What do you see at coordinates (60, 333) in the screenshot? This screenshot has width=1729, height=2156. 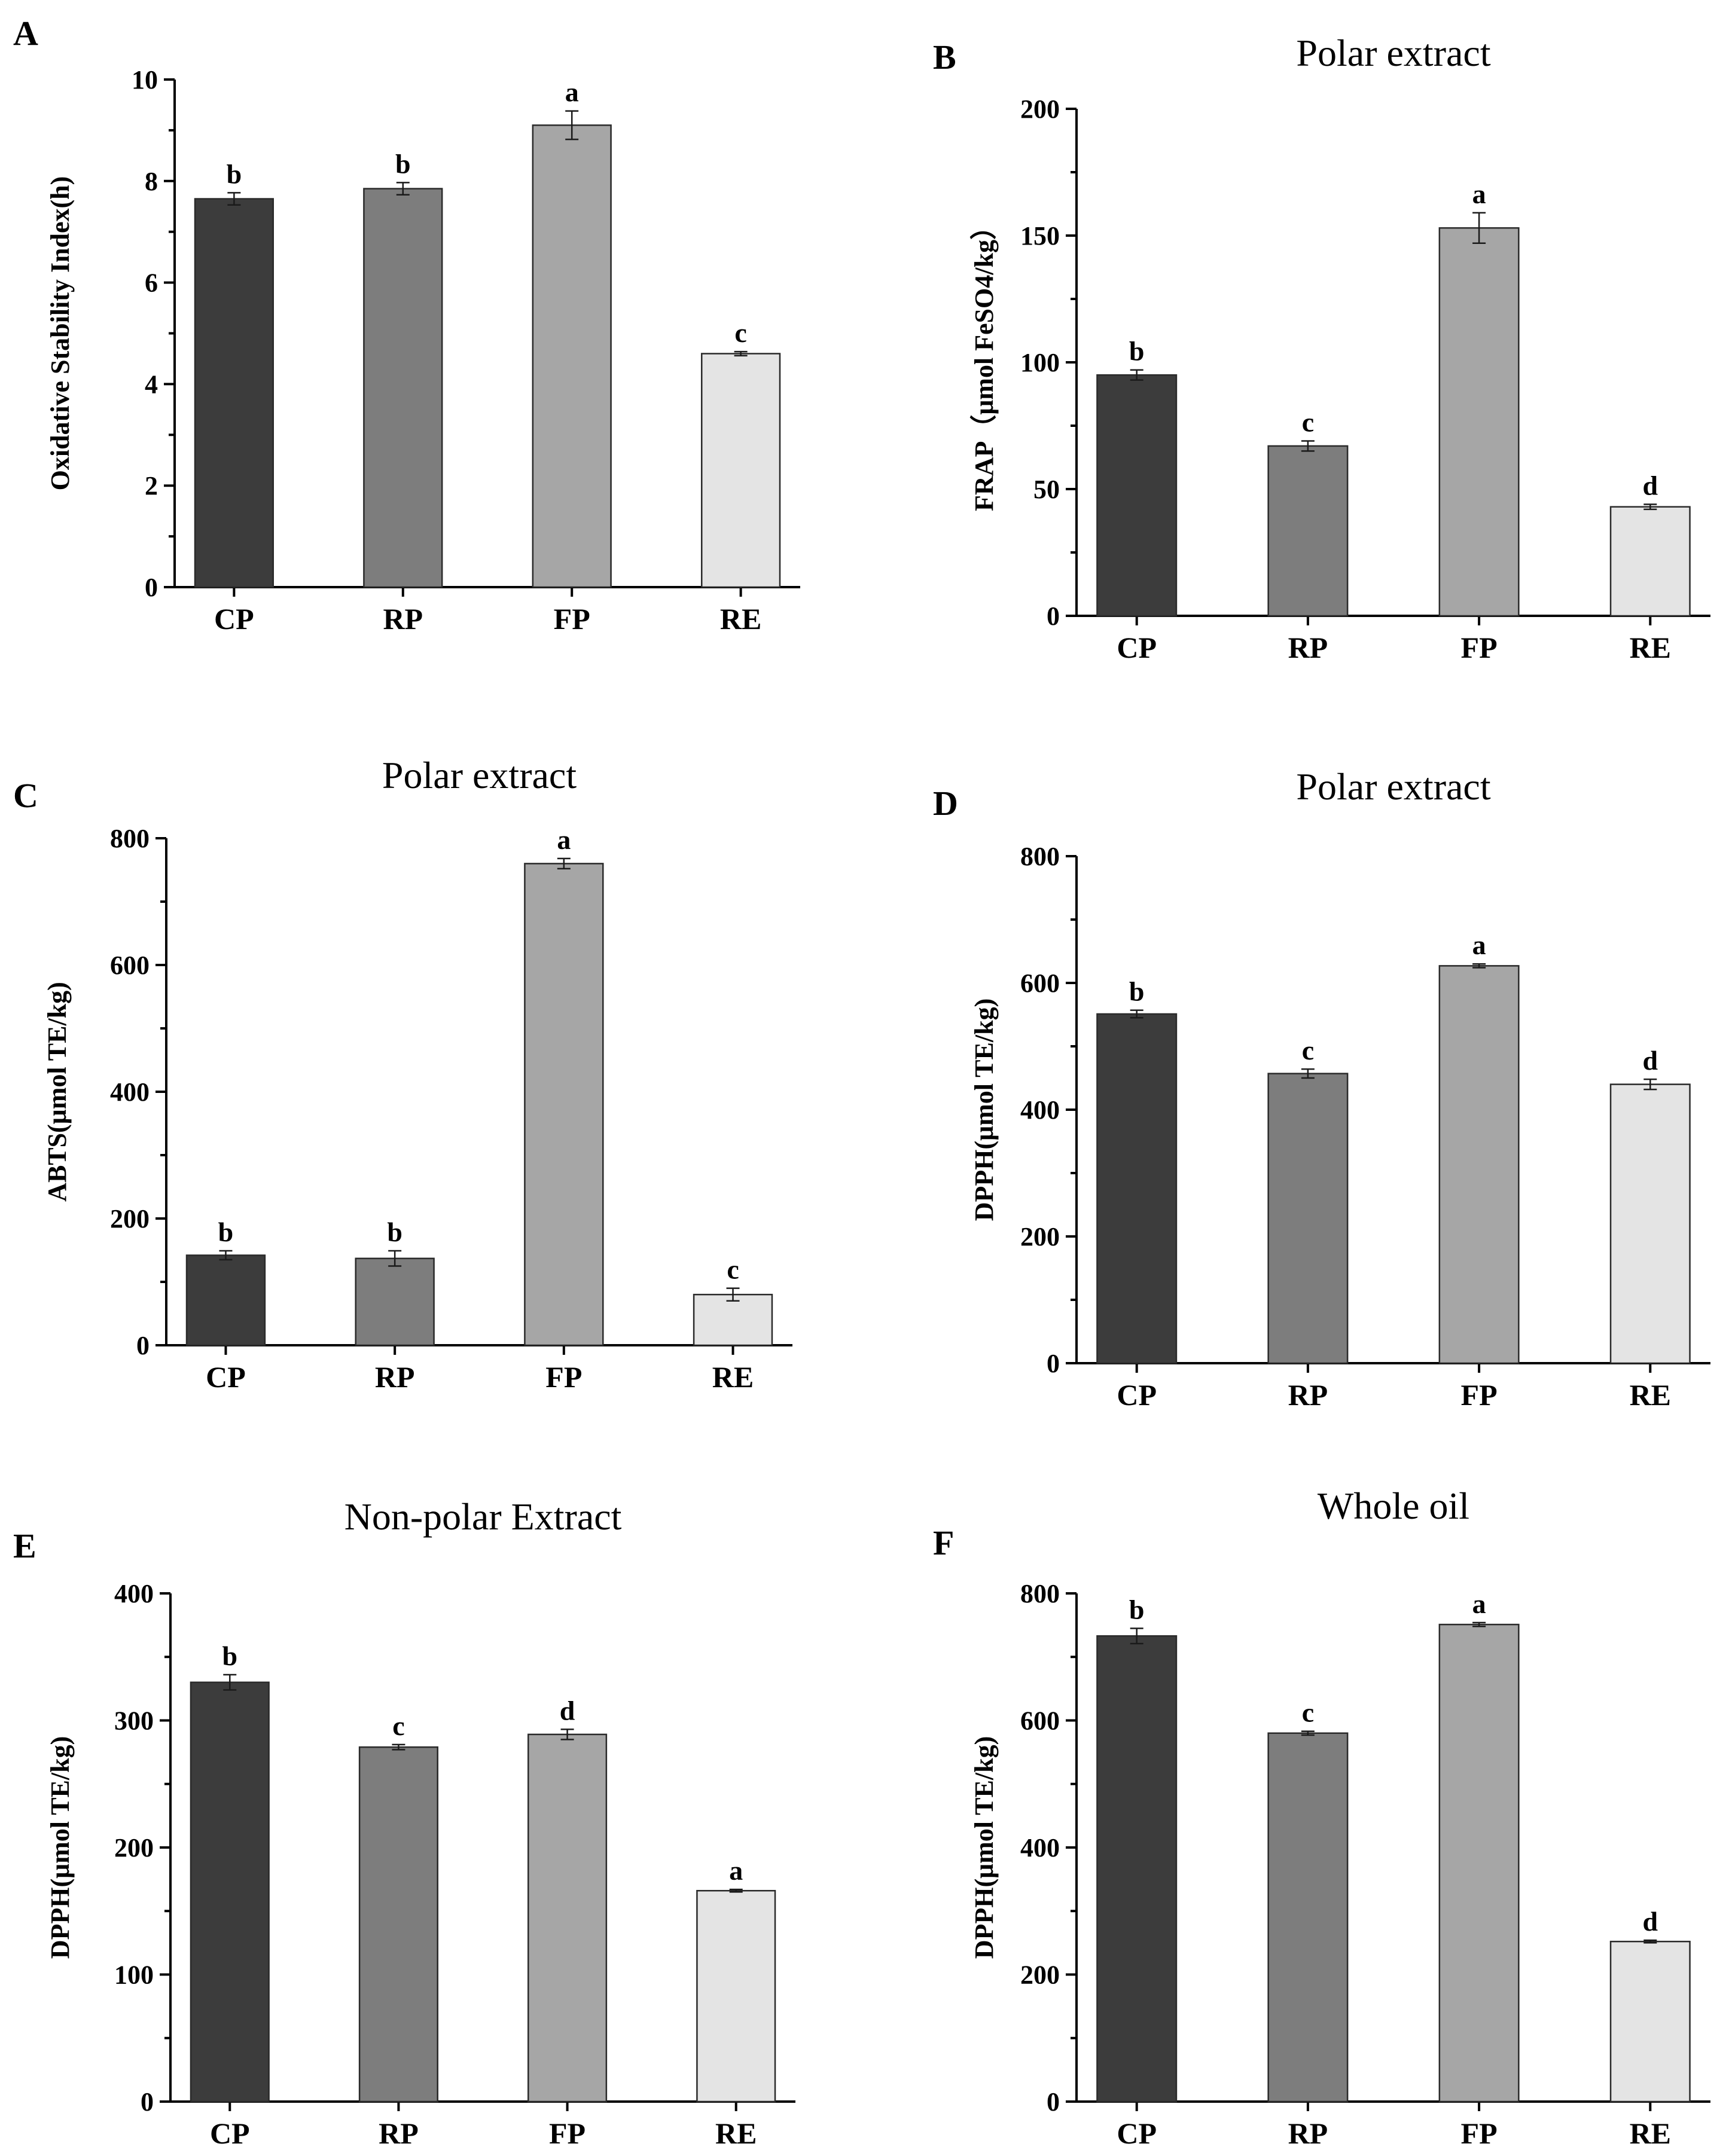 I see `y-axis-label: Oxidative Stability Index(h)` at bounding box center [60, 333].